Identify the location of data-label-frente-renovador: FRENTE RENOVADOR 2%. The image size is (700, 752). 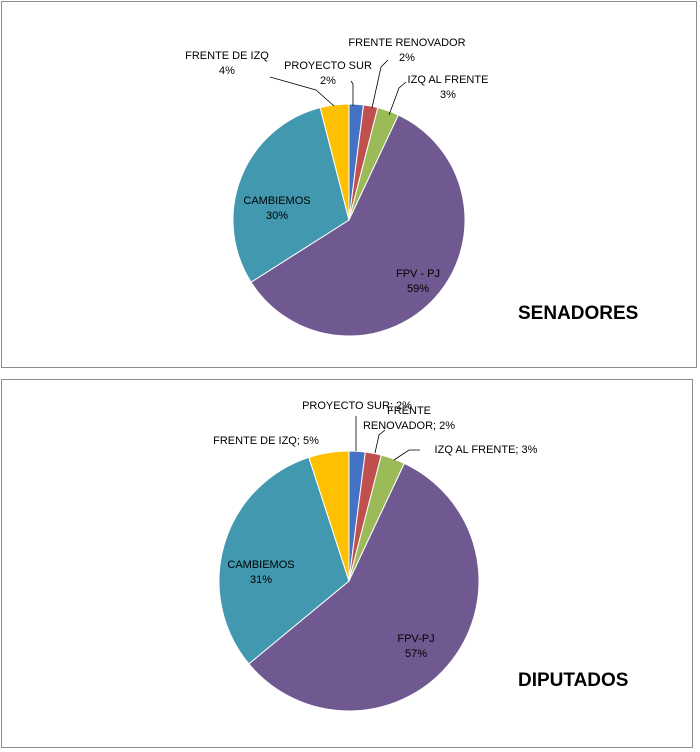
(406, 50).